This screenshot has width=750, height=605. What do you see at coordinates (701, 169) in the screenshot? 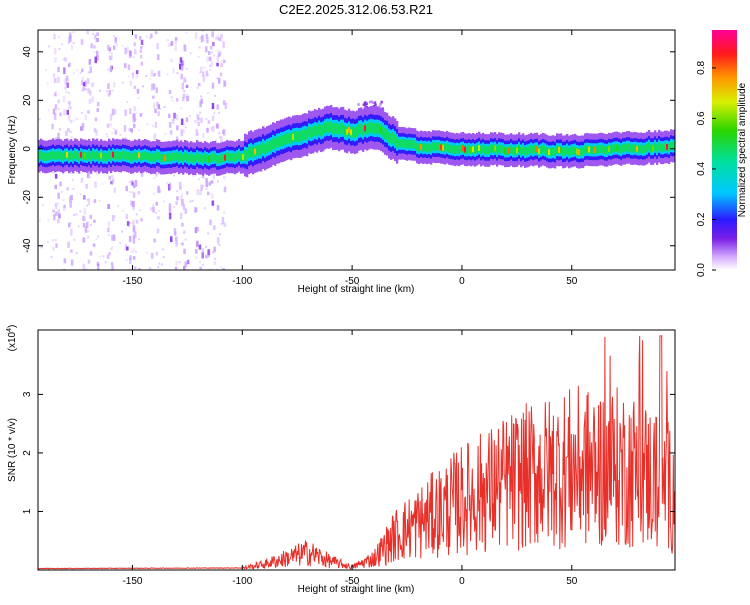
I see `colorbar-tick-label: 0.4` at bounding box center [701, 169].